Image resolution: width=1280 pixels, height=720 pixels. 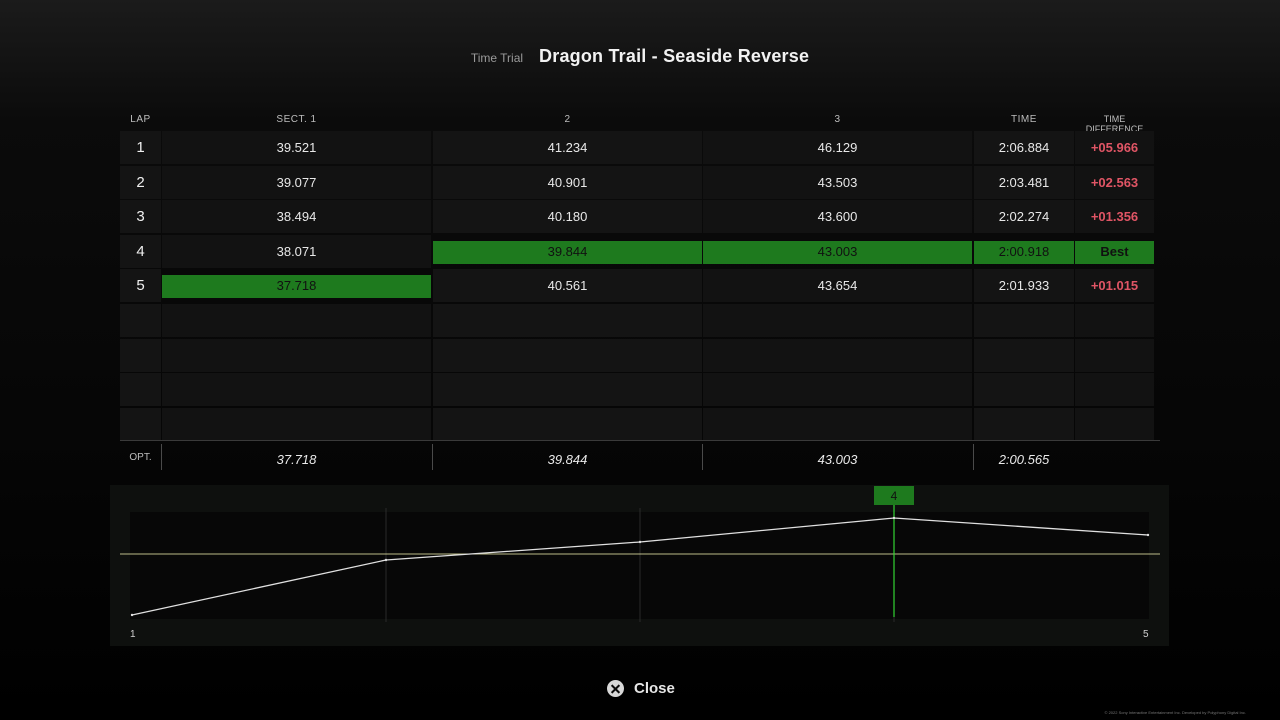 I want to click on time-difference: +05.966, so click(x=1114, y=147).